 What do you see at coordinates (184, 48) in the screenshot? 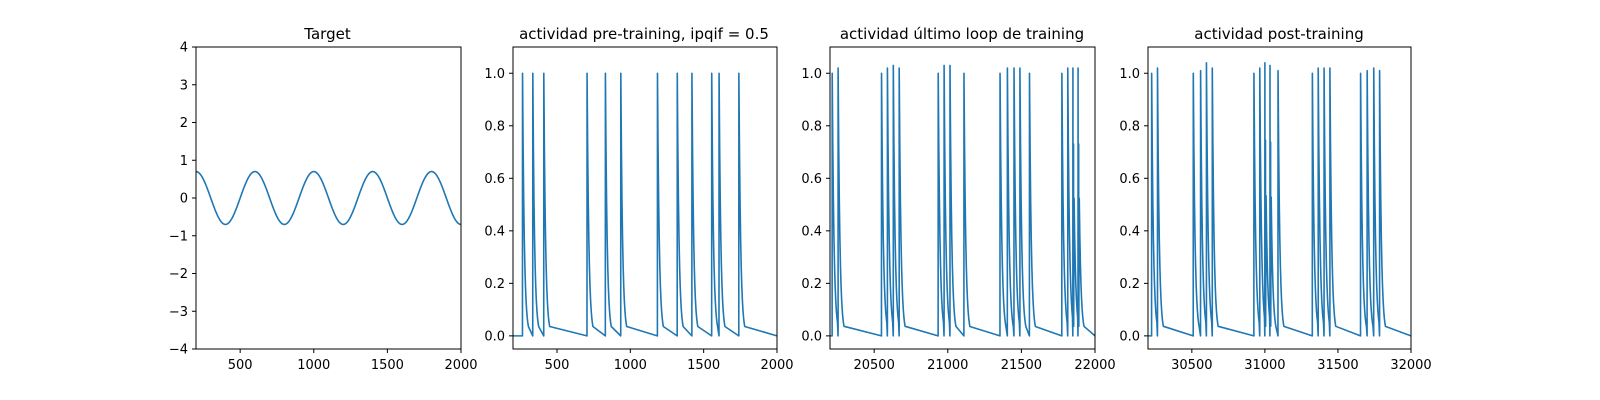
I see `y-tick-label: 4` at bounding box center [184, 48].